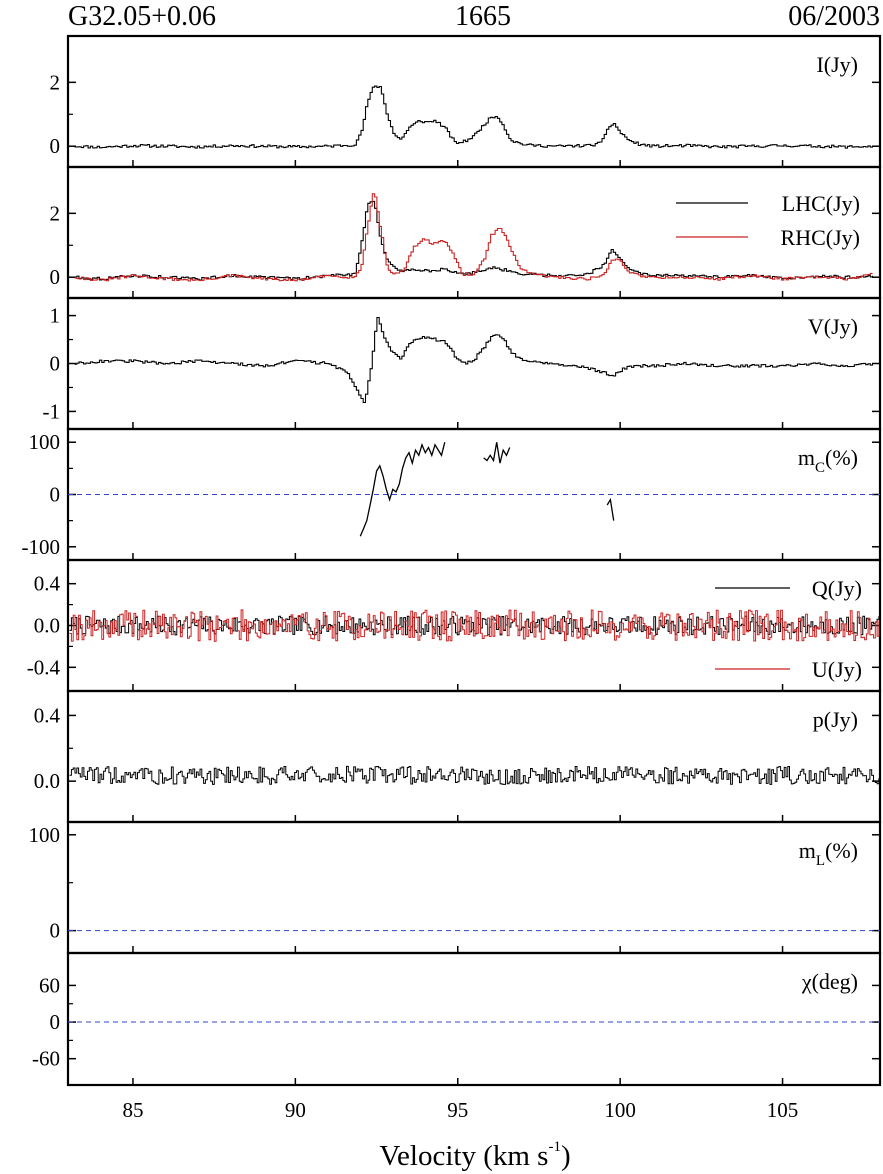 This screenshot has height=1174, width=883. I want to click on legend-label: U(Jy), so click(837, 669).